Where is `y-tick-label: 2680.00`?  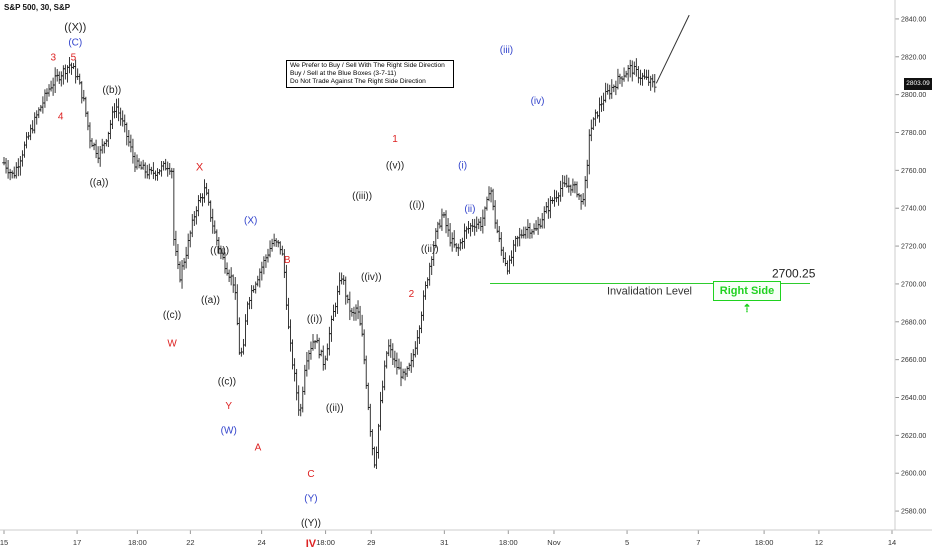 y-tick-label: 2680.00 is located at coordinates (913, 322).